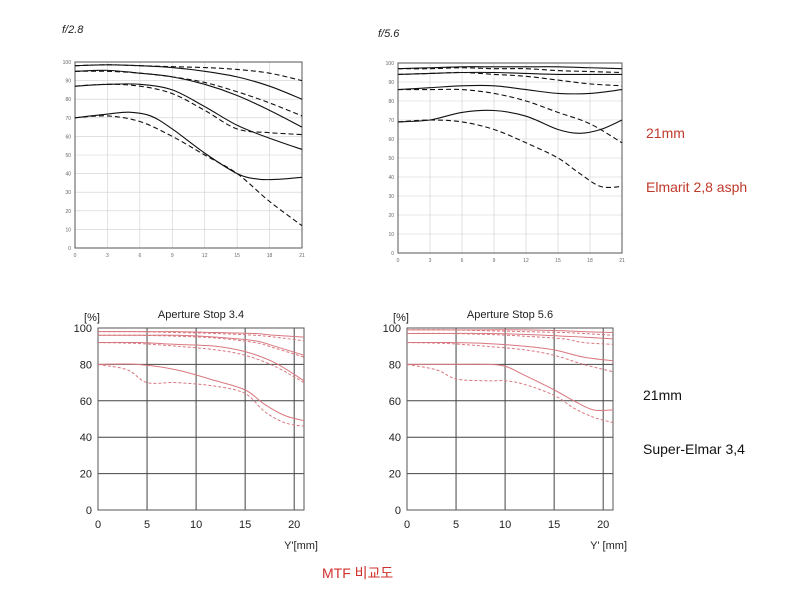 The width and height of the screenshot is (792, 604). What do you see at coordinates (608, 546) in the screenshot?
I see `x-axis-label: Y' [mm]` at bounding box center [608, 546].